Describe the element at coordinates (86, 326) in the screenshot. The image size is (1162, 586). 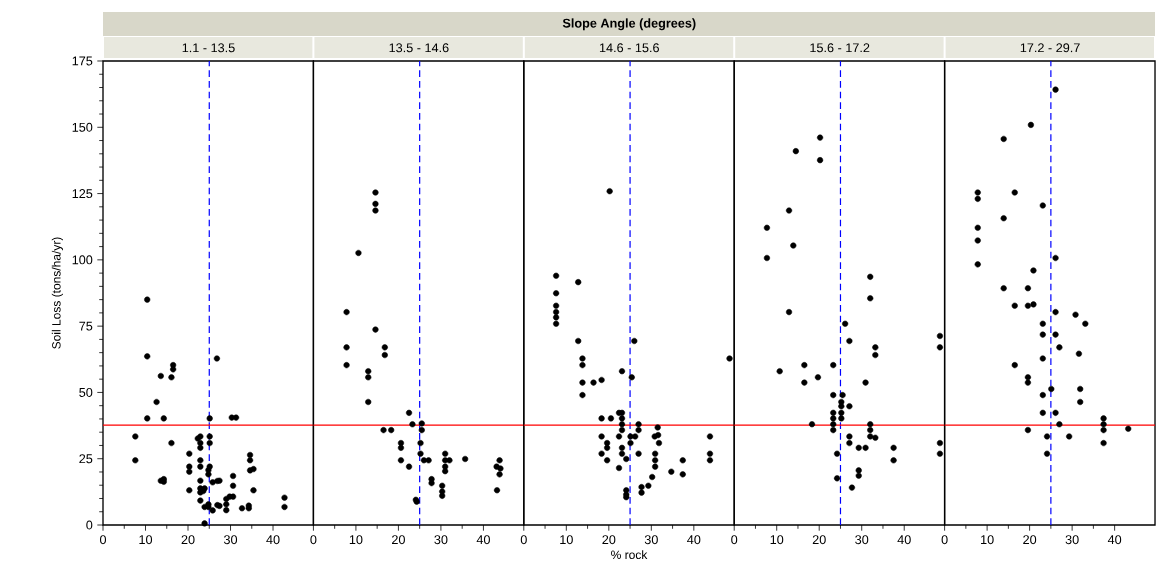
I see `y-tick-label: 75` at that location.